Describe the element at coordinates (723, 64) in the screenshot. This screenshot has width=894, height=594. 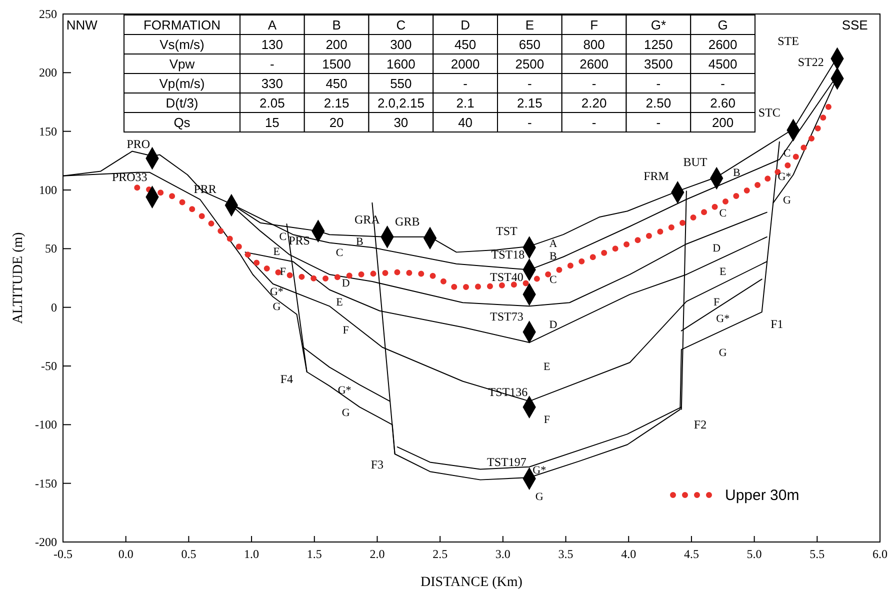
I see `annotation: 4500` at that location.